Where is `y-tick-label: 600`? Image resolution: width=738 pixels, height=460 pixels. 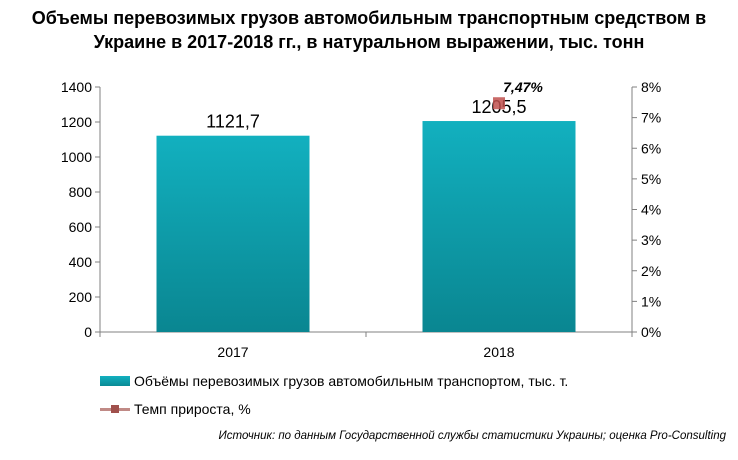 y-tick-label: 600 is located at coordinates (81, 227).